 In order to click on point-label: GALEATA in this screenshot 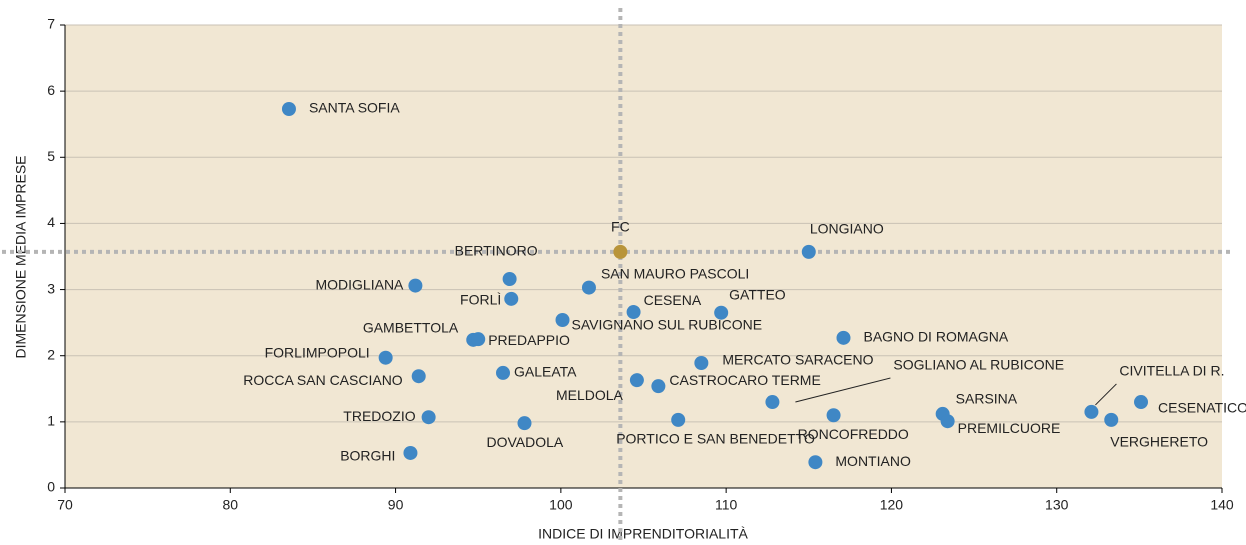, I will do `click(545, 372)`.